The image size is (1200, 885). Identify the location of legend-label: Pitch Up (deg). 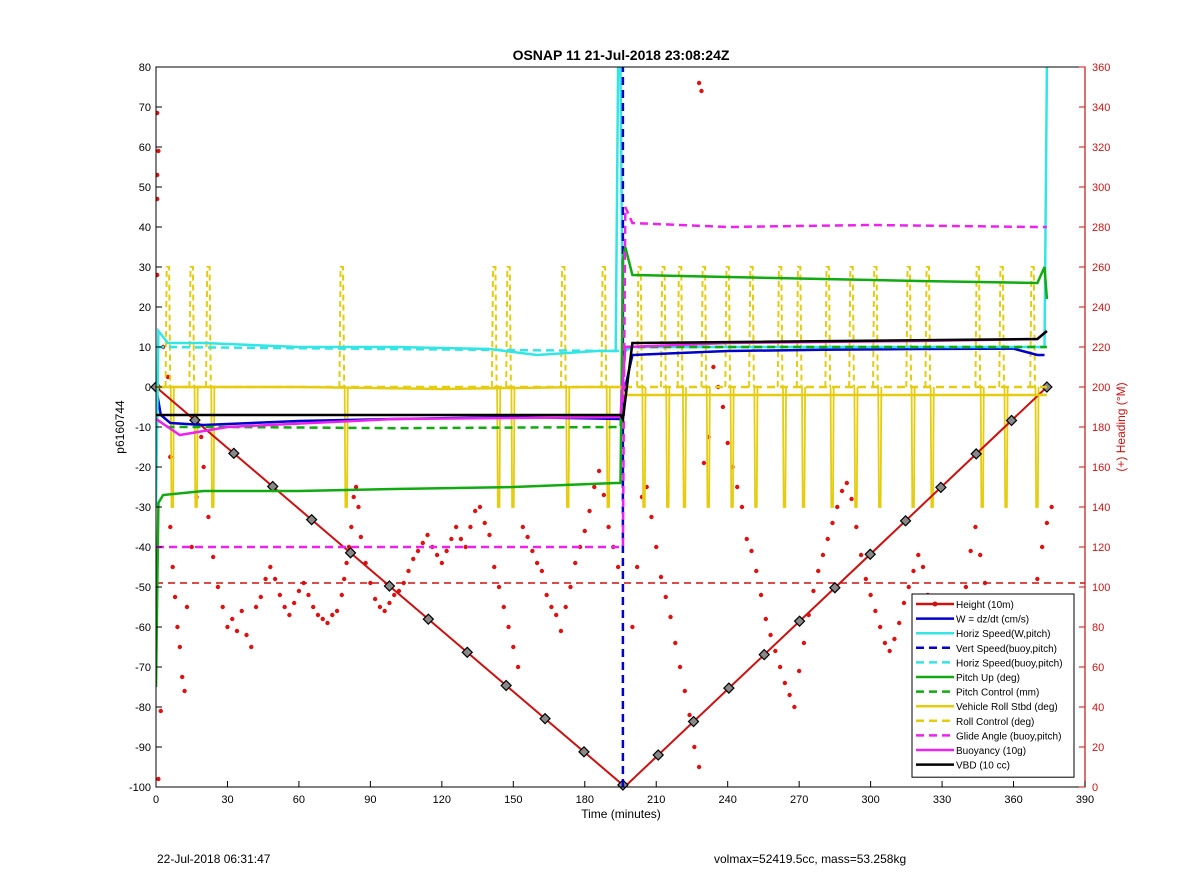
(988, 678).